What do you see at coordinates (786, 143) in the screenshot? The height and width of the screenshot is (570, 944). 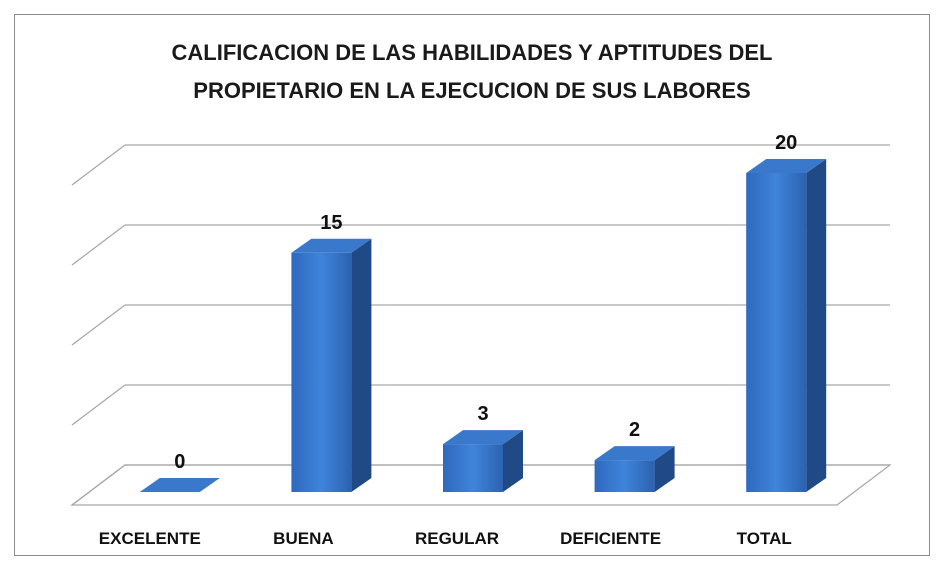 I see `value-label: 20` at bounding box center [786, 143].